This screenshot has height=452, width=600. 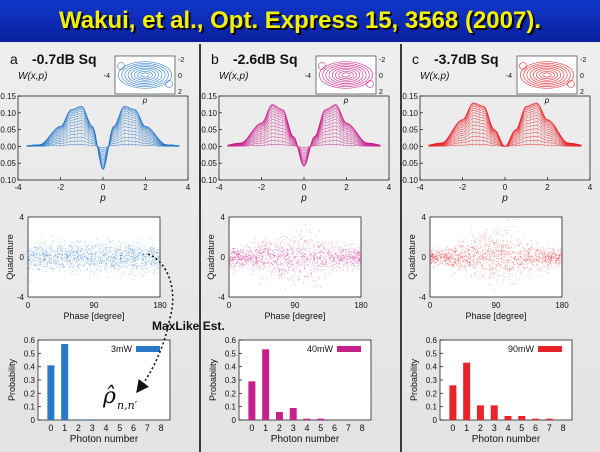 I want to click on wigner-series, so click(x=304, y=135).